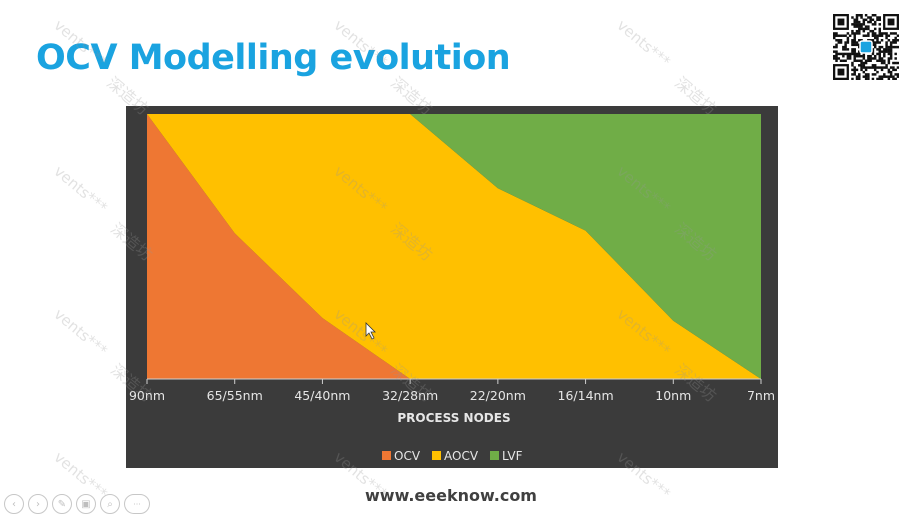 The height and width of the screenshot is (530, 902). Describe the element at coordinates (235, 395) in the screenshot. I see `x-tick-label: 65/55nm` at that location.